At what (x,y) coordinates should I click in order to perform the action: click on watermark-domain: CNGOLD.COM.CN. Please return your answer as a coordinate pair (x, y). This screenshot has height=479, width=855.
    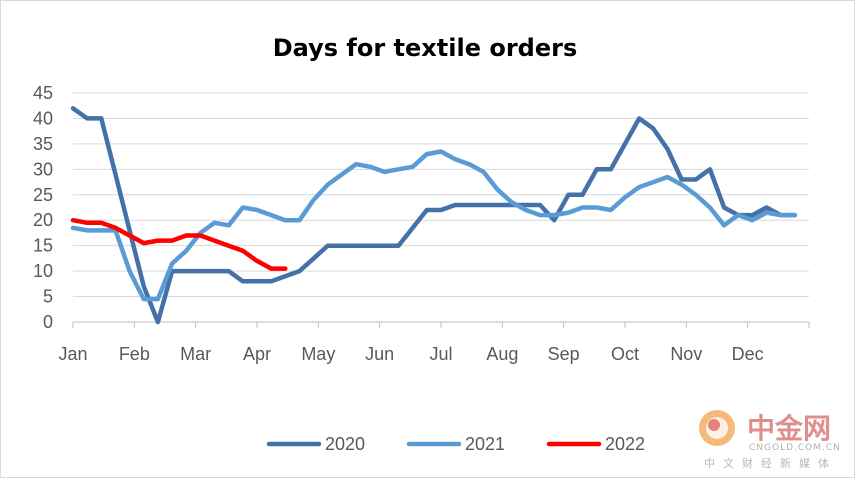
    Looking at the image, I should click on (795, 448).